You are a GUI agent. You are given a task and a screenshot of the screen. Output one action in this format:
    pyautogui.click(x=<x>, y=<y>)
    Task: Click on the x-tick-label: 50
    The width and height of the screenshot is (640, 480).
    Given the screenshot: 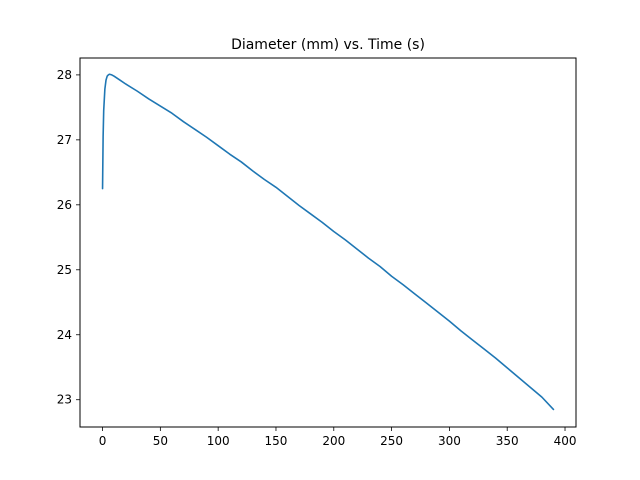 What is the action you would take?
    pyautogui.click(x=160, y=441)
    